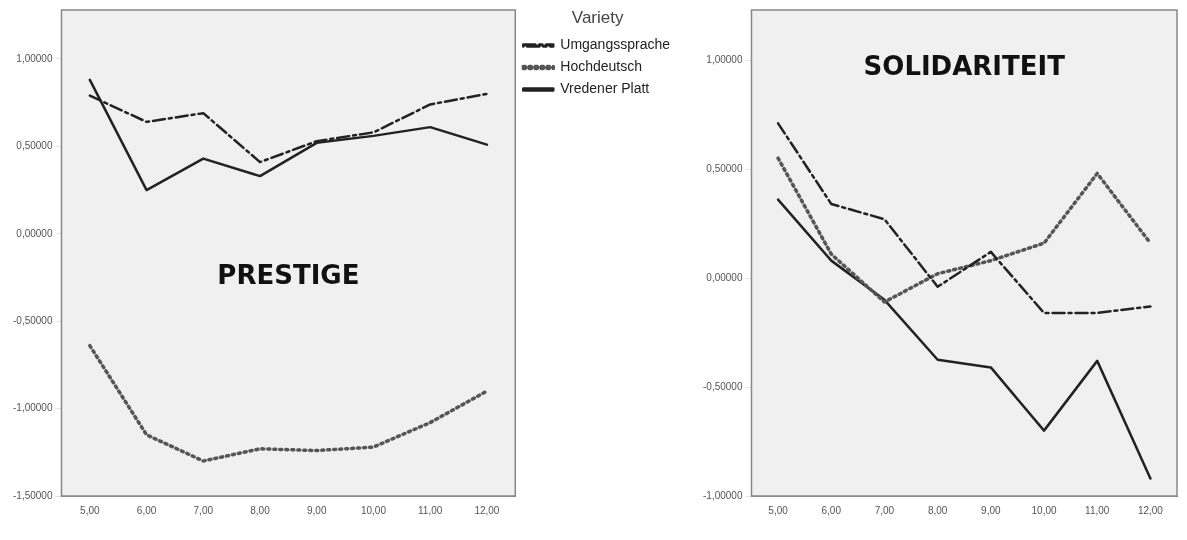  I want to click on legend-label: Hochdeutsch, so click(601, 66).